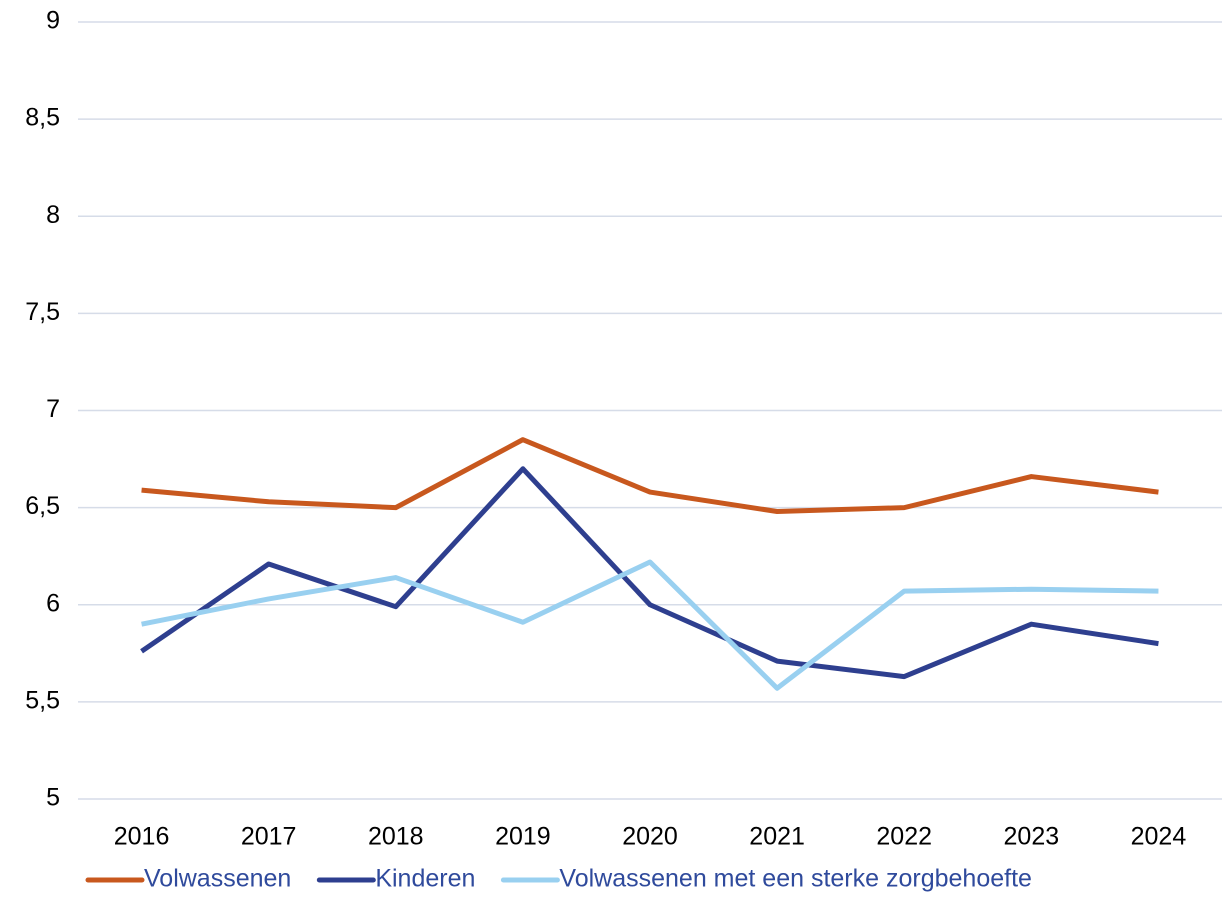 This screenshot has height=918, width=1223. I want to click on y-tick-label: 7,5, so click(42, 312).